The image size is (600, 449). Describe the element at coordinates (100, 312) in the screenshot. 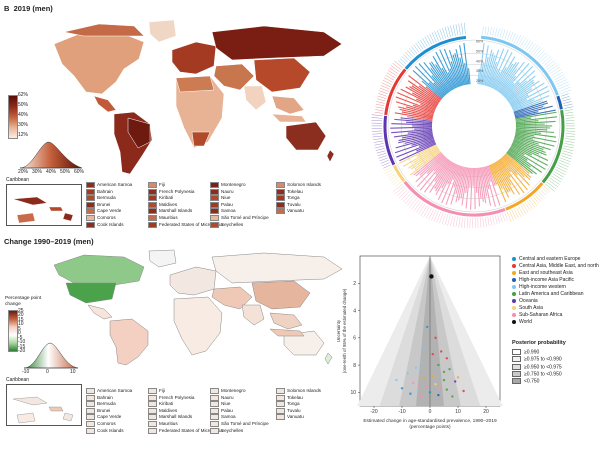

I see `map-central-america-change` at that location.